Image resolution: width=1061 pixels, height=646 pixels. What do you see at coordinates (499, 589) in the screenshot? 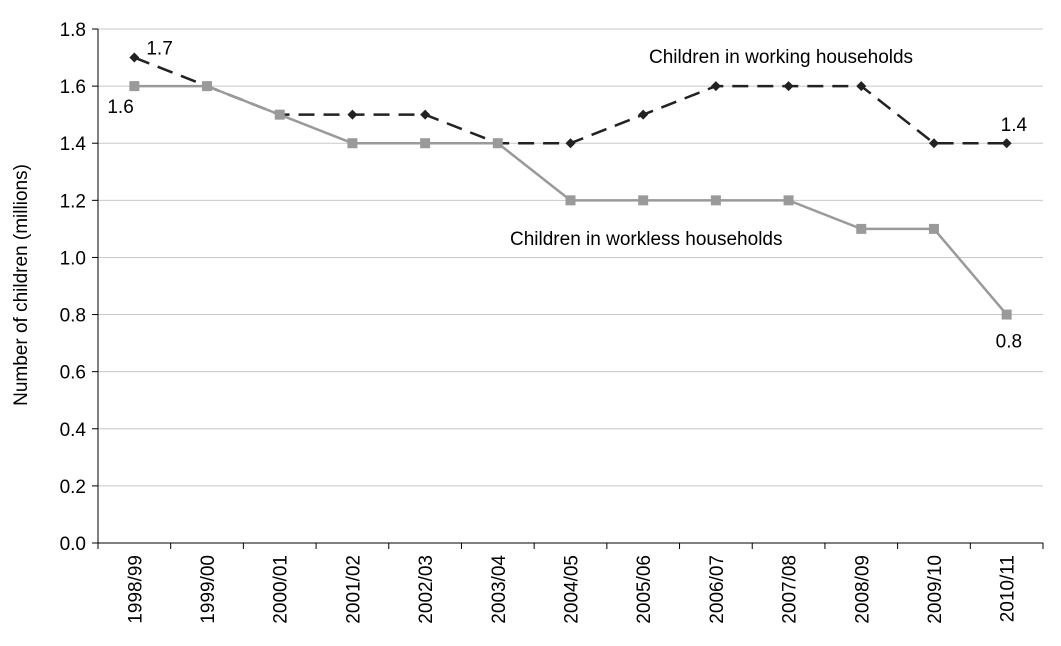
I see `x-tick-label: 2003/04` at bounding box center [499, 589].